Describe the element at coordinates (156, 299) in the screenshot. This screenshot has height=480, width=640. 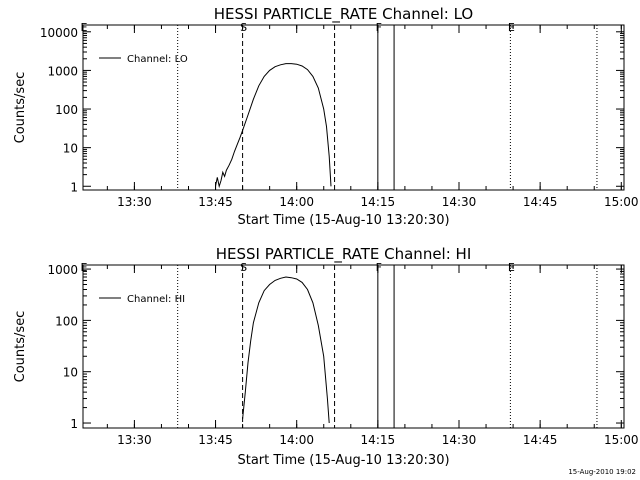
I see `legend-label: Channel: HI` at that location.